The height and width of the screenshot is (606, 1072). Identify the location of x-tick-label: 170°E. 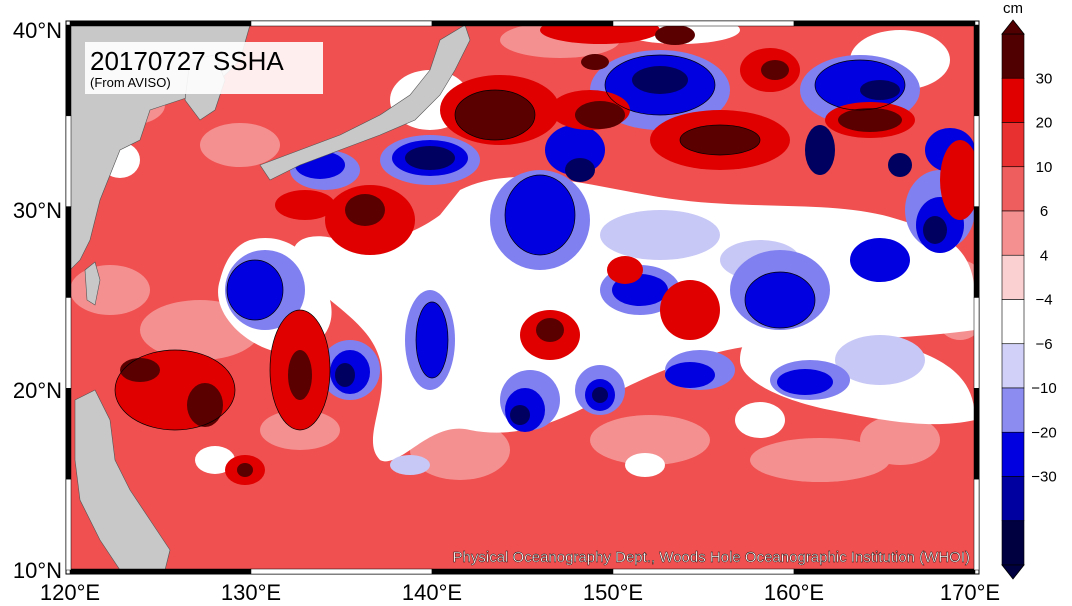
(970, 592).